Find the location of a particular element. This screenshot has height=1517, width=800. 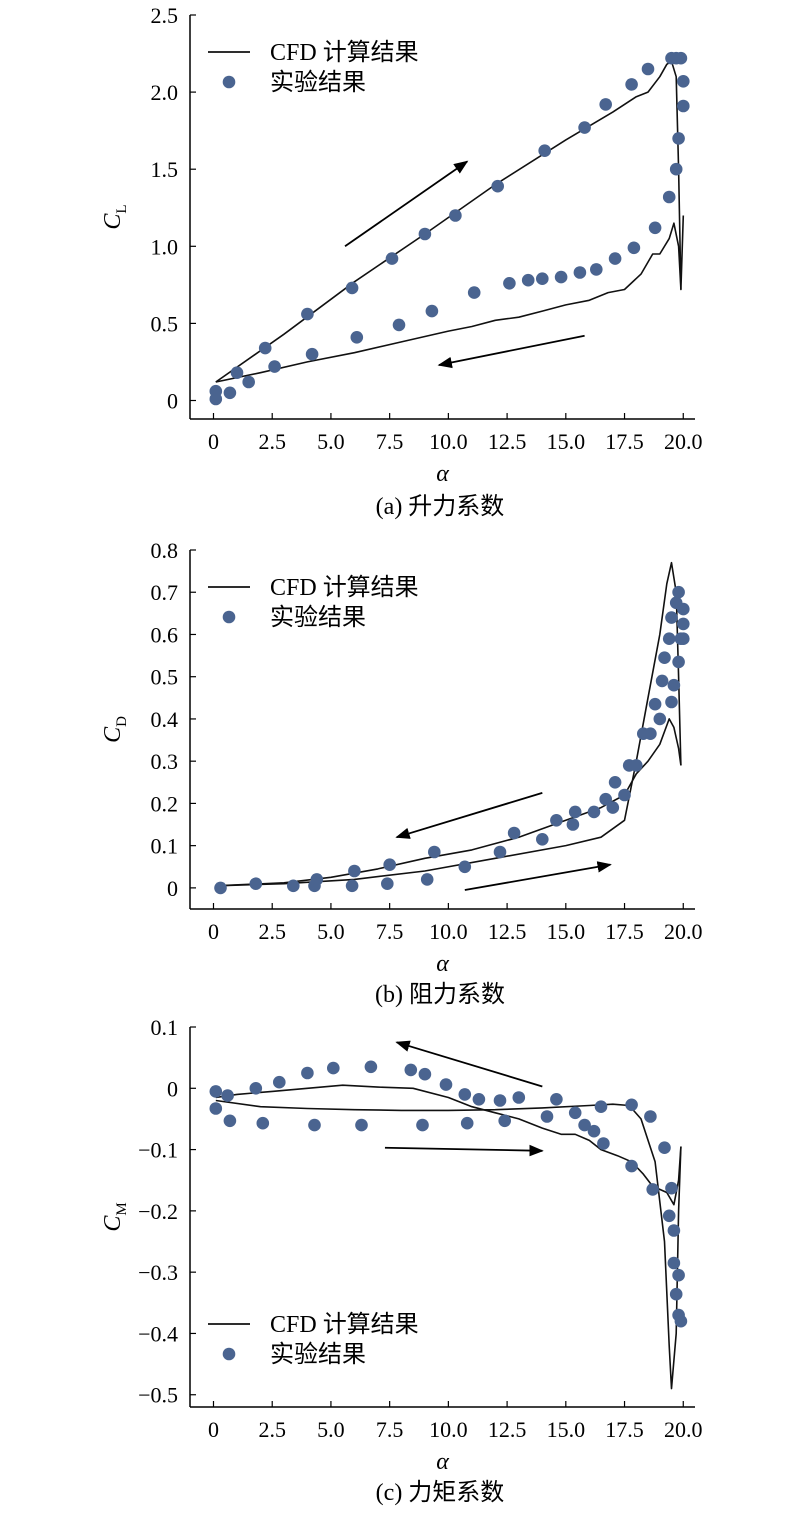

y-tick-label: −0.1 is located at coordinates (158, 1150).